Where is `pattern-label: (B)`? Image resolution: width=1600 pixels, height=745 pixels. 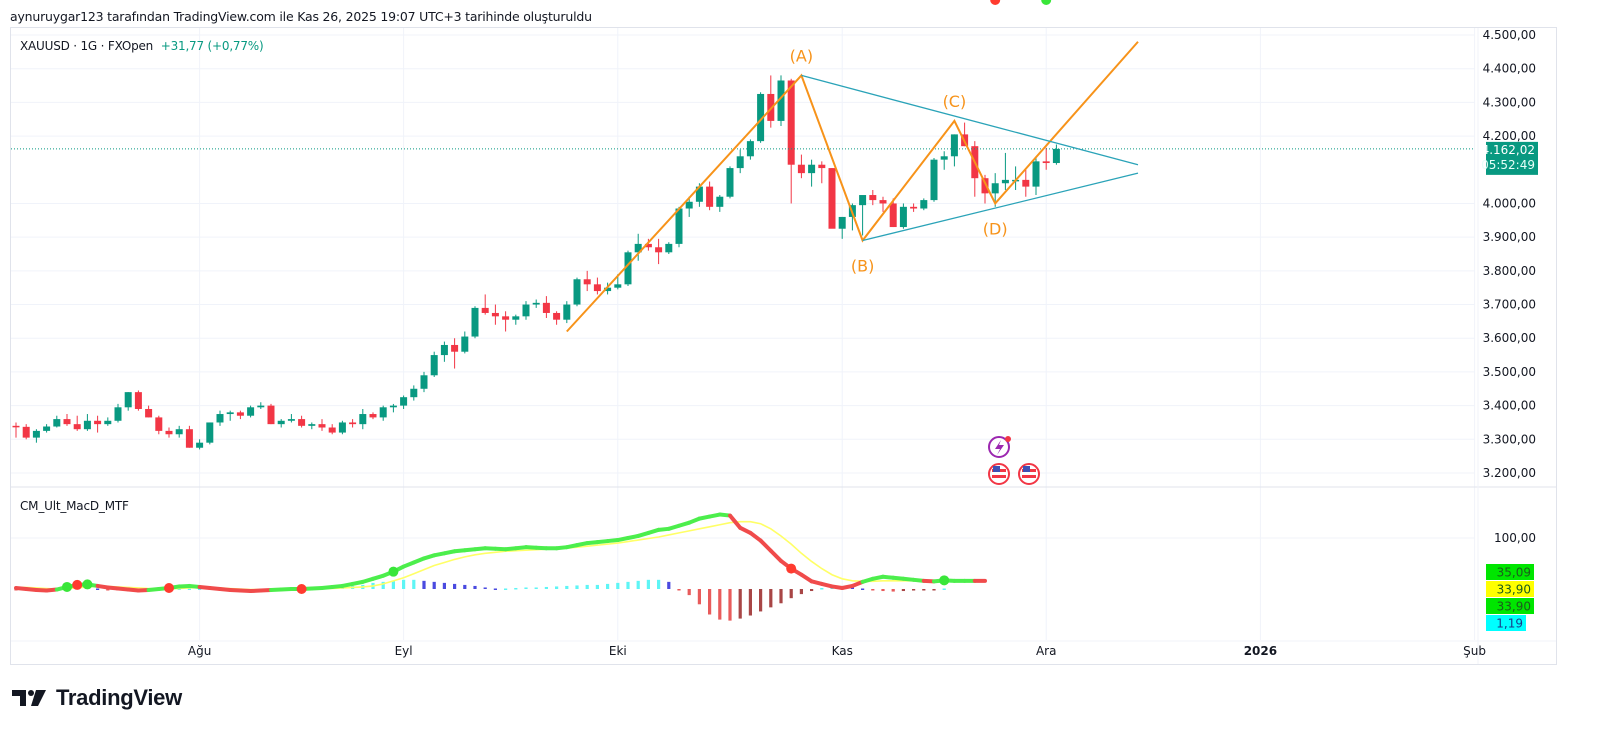
pattern-label: (B) is located at coordinates (862, 266).